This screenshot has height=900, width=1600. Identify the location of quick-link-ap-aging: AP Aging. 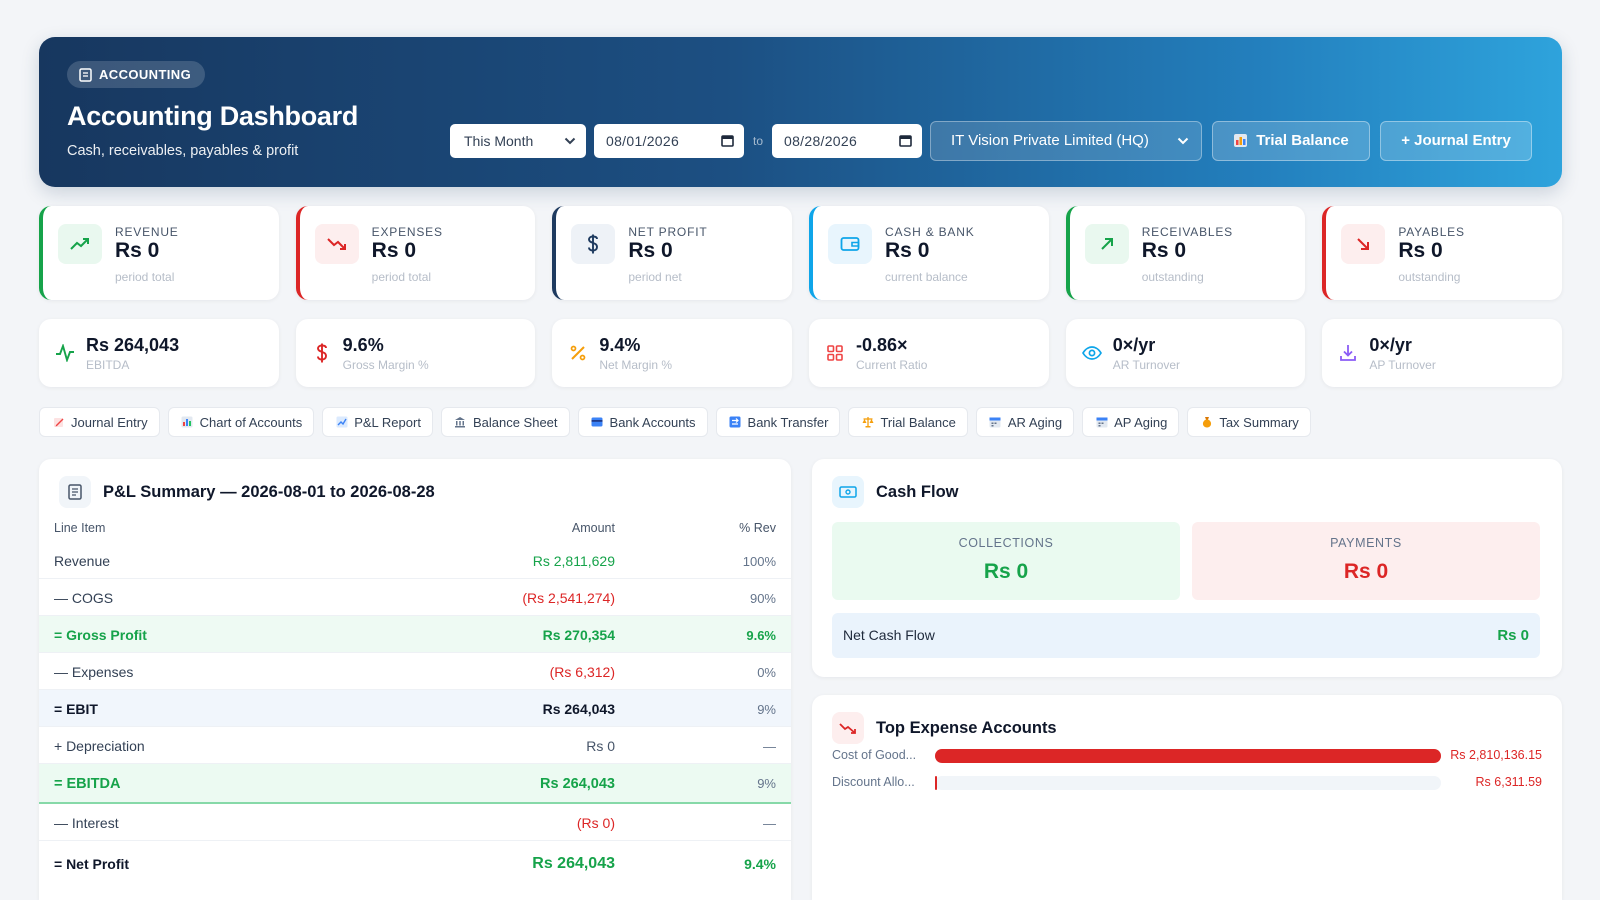
(1131, 422).